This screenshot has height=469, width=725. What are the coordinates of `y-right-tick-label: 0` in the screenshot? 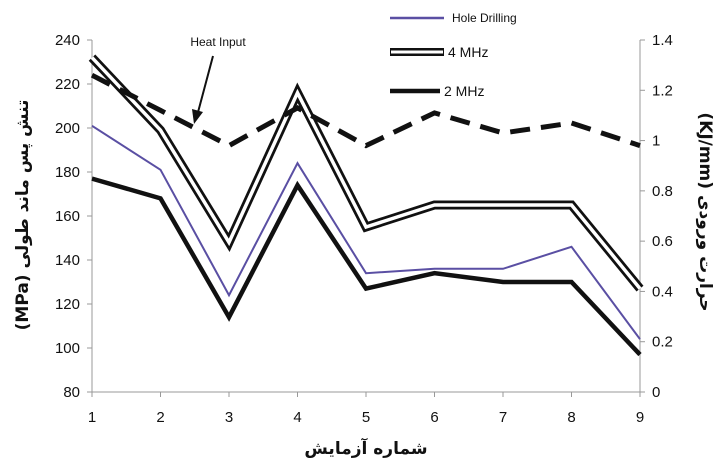 It's located at (656, 392).